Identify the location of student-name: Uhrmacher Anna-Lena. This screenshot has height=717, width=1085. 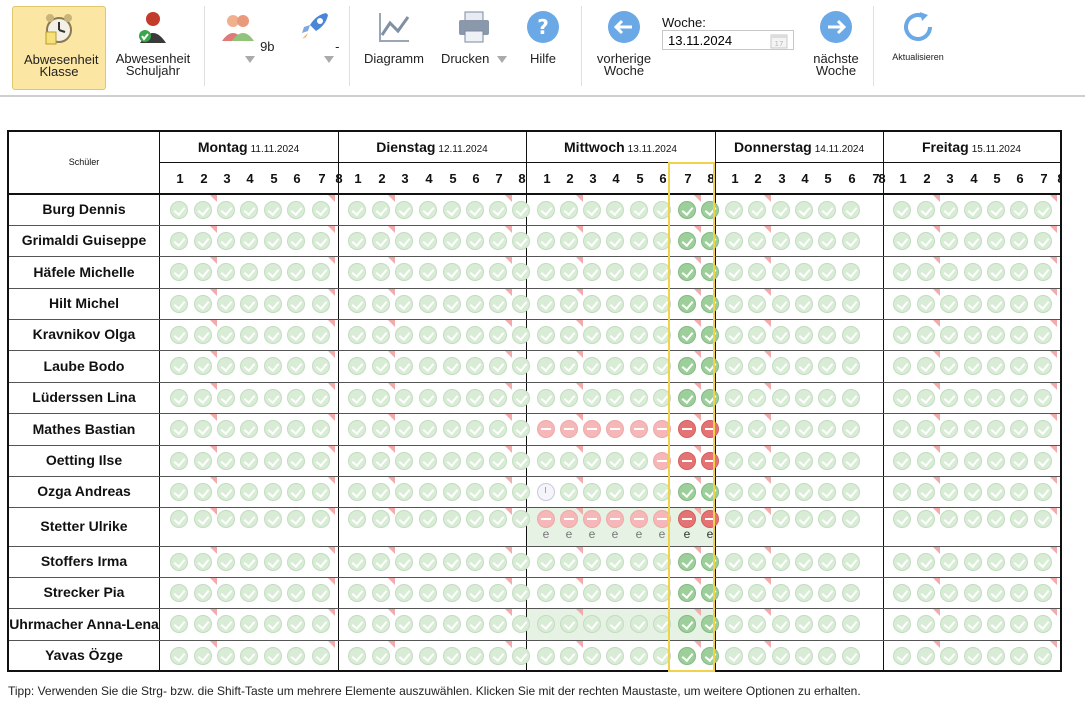
(84, 624).